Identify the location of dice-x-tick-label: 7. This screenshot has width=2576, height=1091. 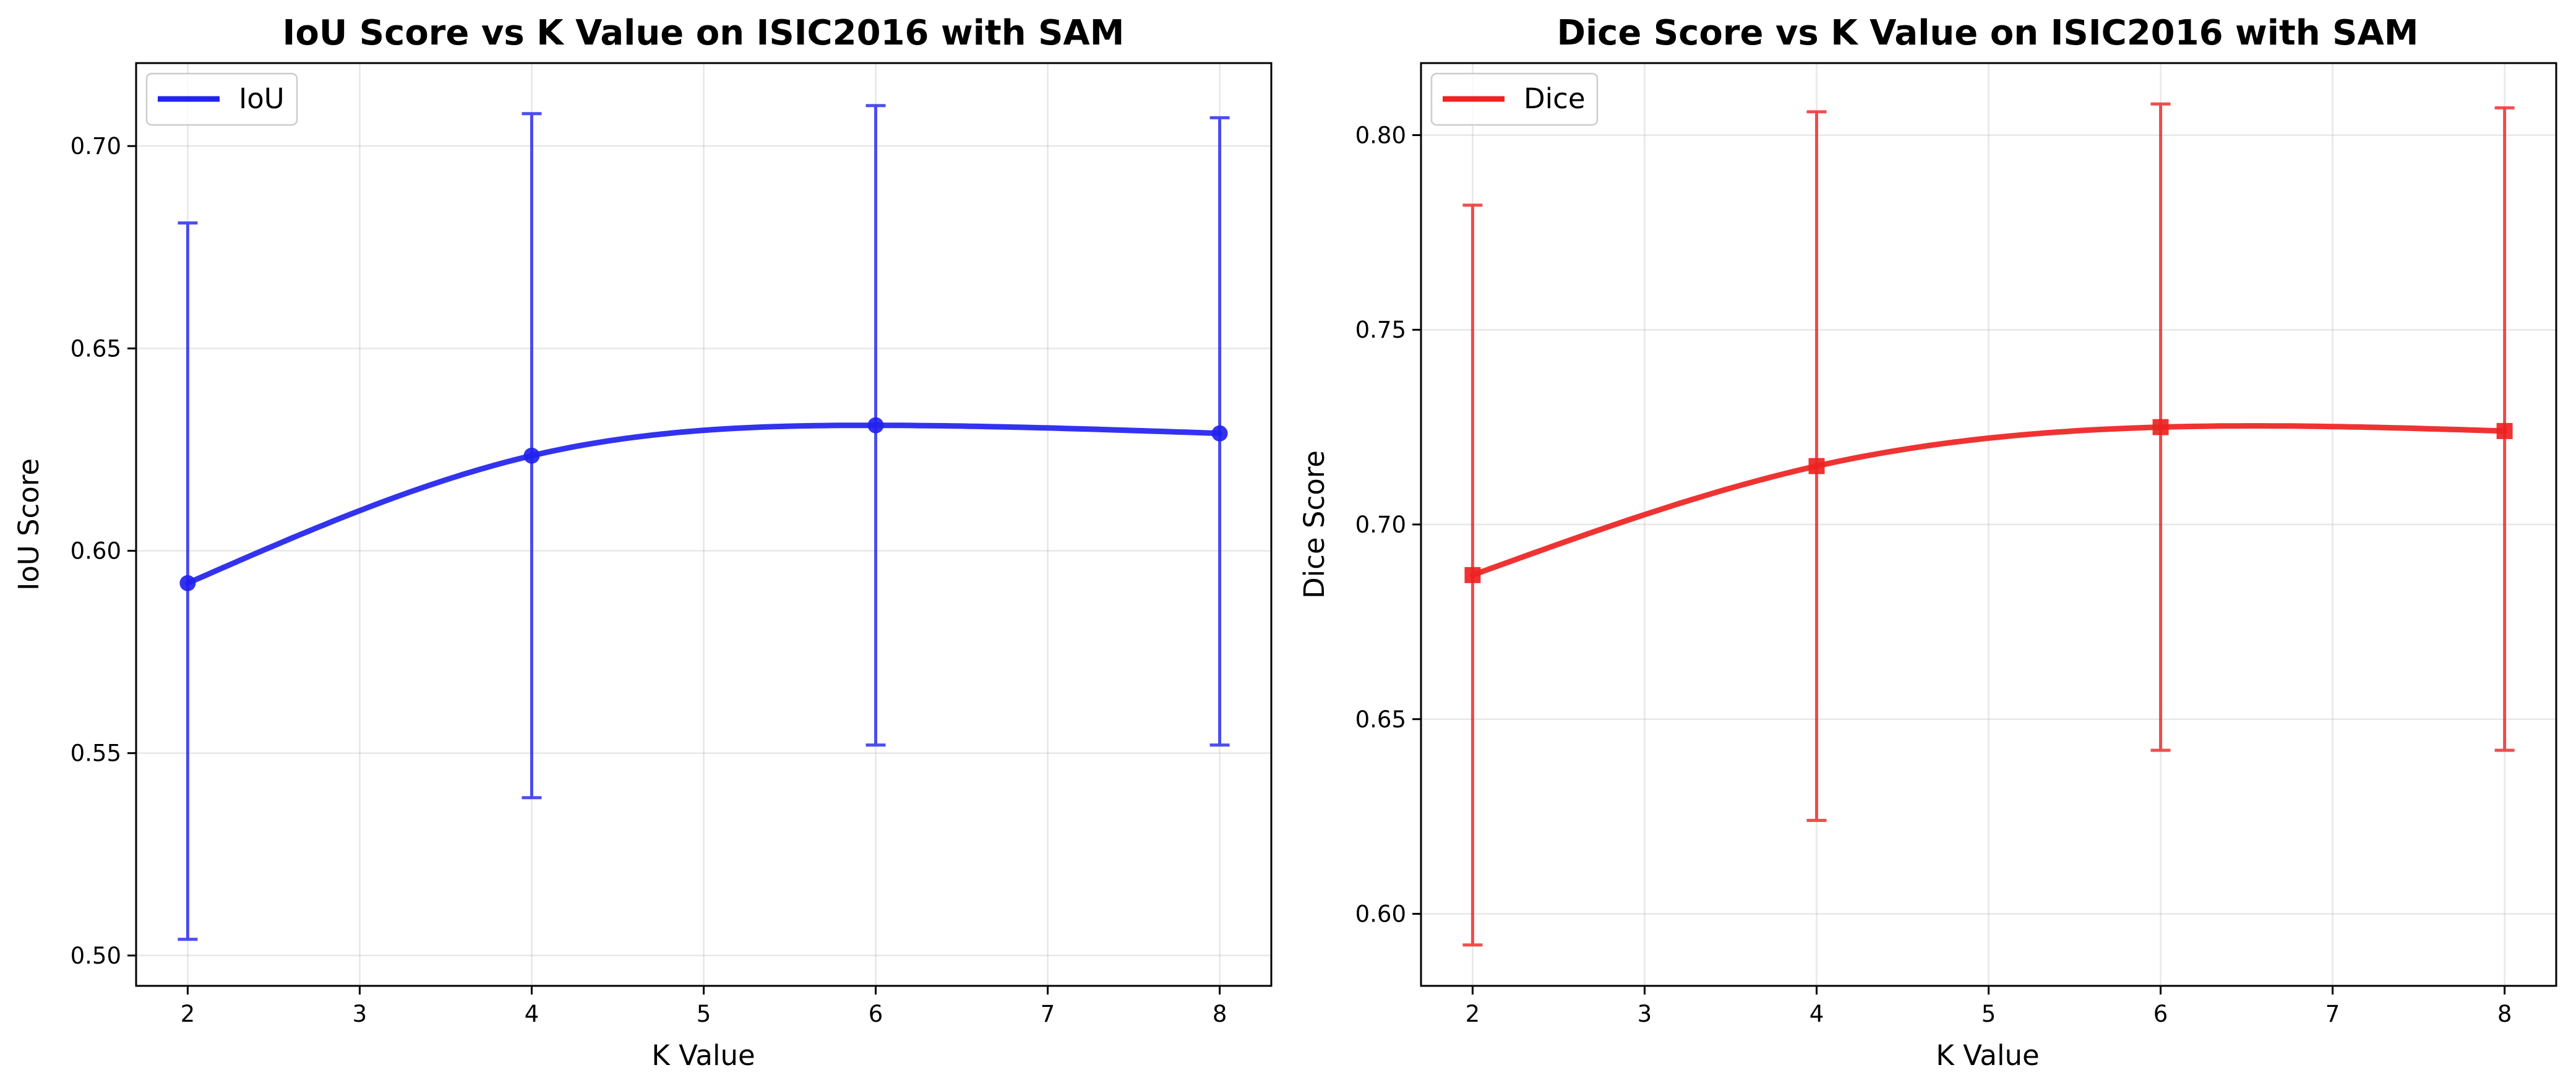
(2332, 1014).